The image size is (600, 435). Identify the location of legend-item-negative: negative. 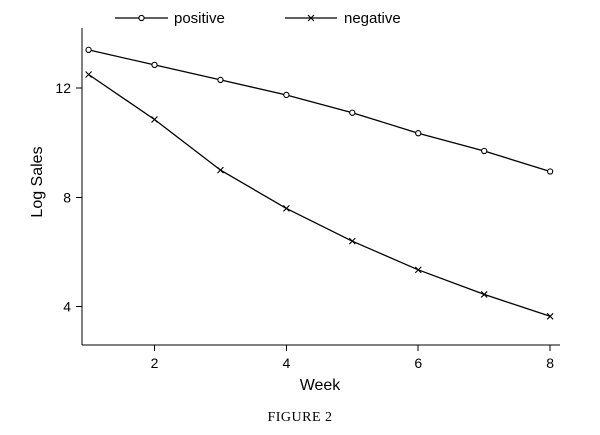
(343, 18).